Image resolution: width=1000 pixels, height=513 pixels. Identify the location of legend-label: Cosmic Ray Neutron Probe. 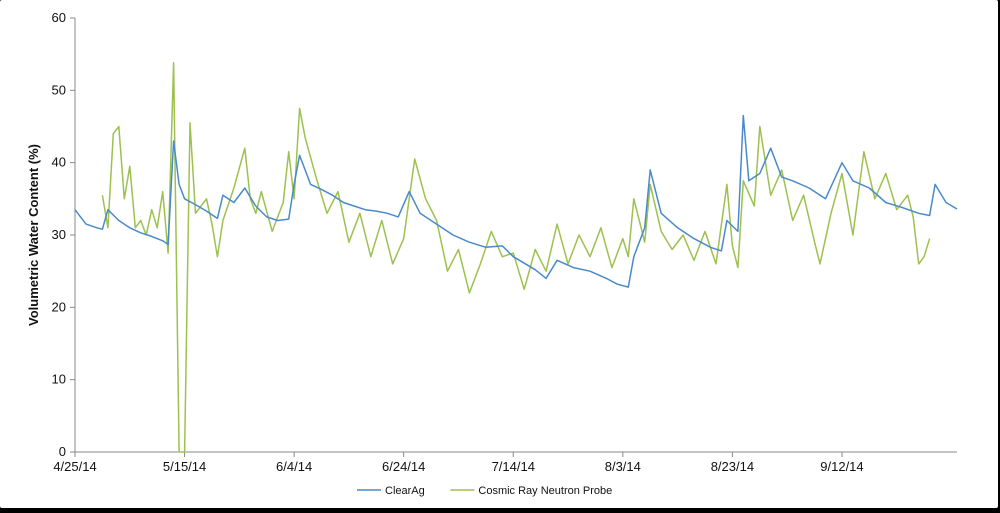
(545, 491).